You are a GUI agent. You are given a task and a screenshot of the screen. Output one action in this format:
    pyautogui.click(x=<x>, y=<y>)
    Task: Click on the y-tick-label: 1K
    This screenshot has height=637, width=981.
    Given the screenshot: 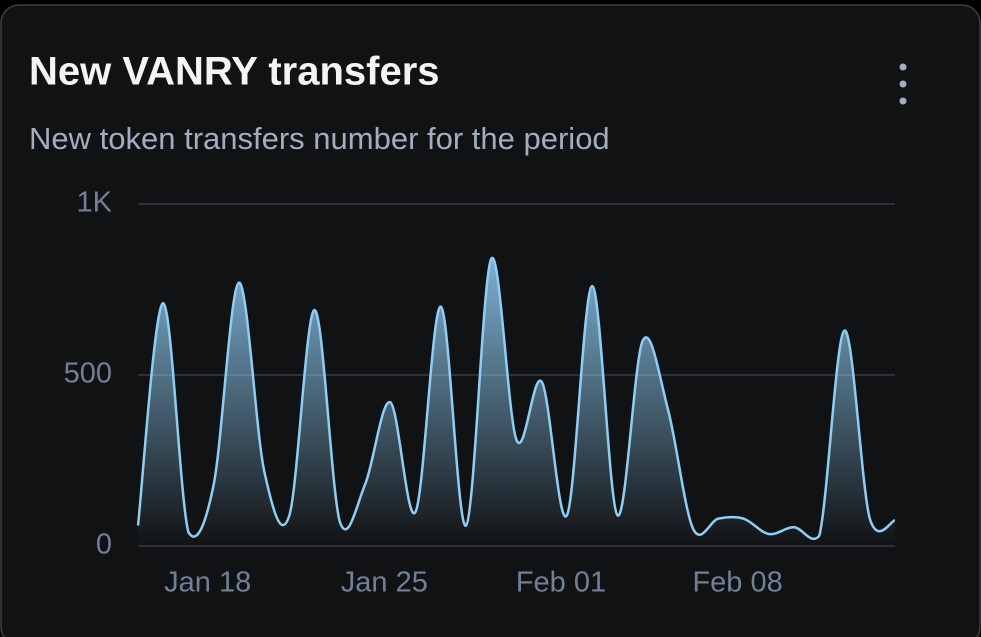 What is the action you would take?
    pyautogui.click(x=95, y=203)
    